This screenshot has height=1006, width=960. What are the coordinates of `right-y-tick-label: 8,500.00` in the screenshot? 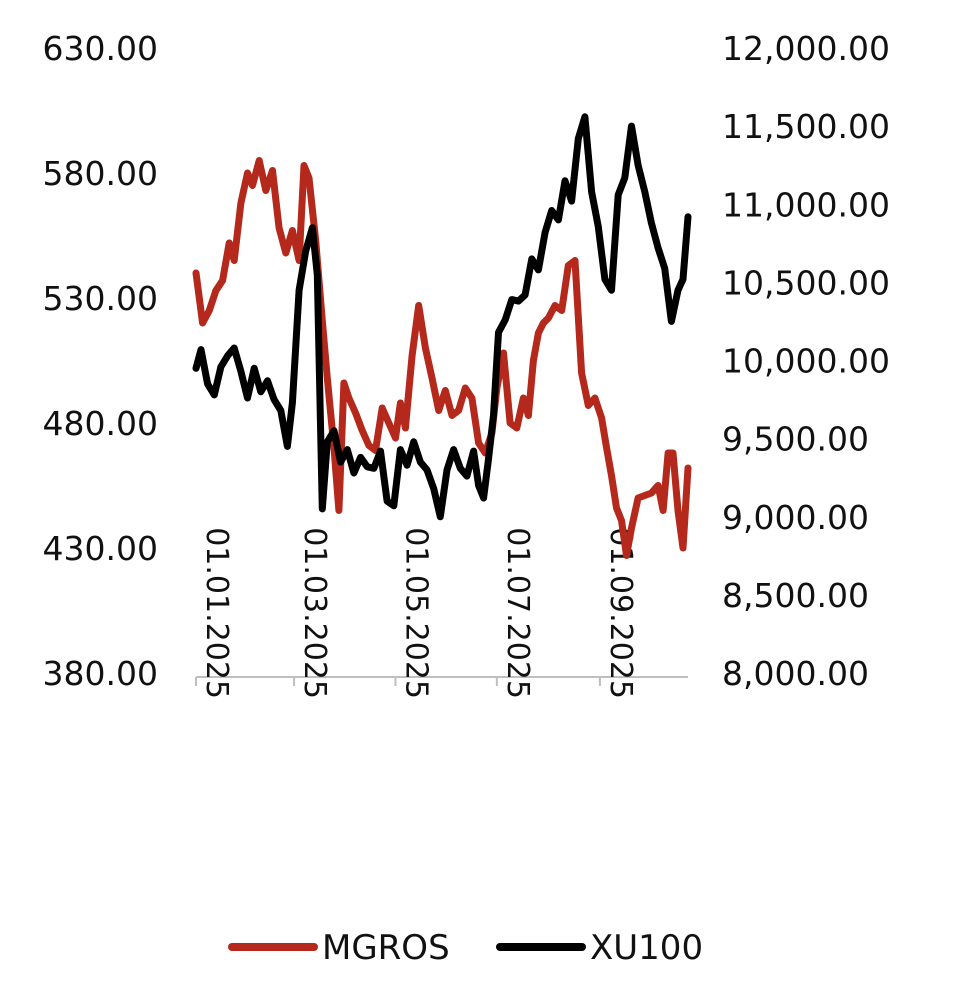 It's located at (795, 595).